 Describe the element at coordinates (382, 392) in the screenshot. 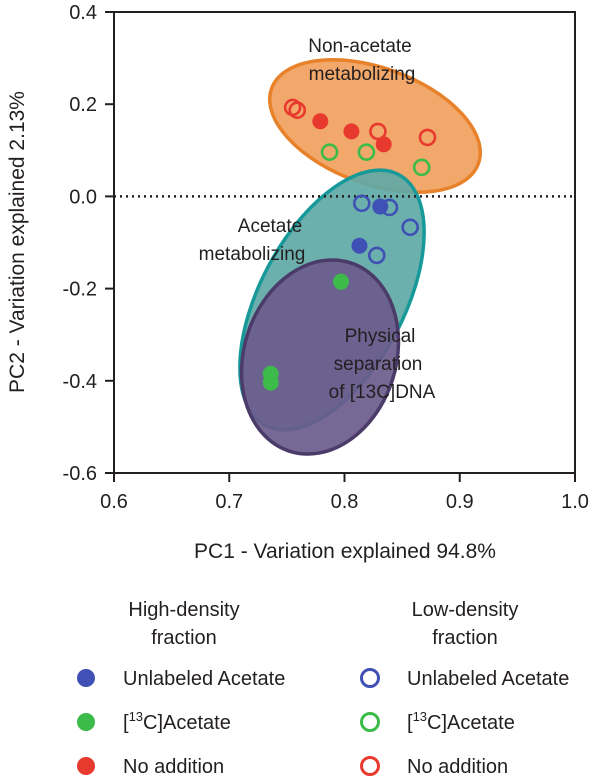

I see `region-label-physical: of [13C]DNA` at that location.